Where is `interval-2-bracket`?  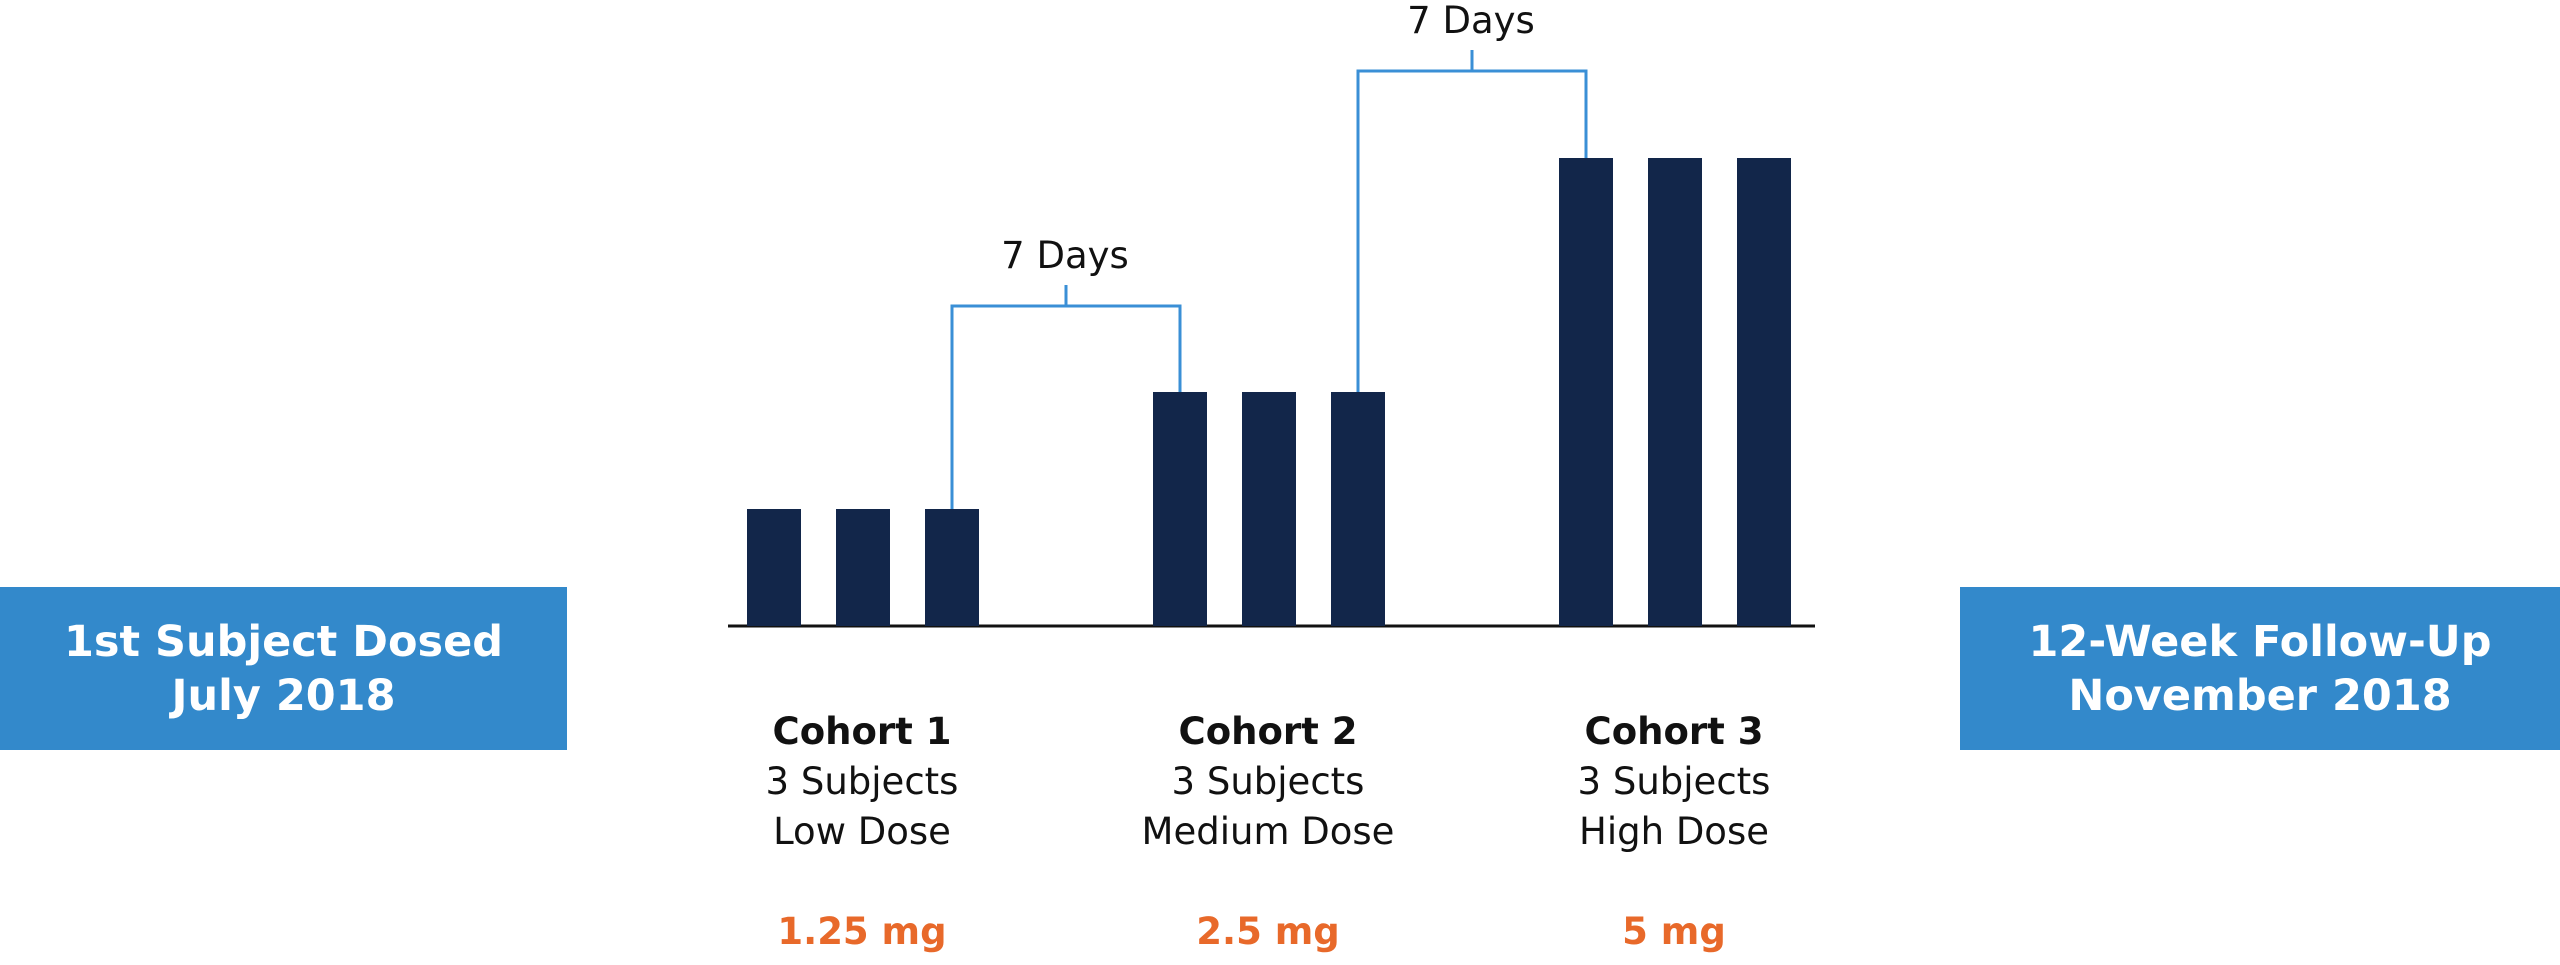
interval-2-bracket is located at coordinates (1472, 221).